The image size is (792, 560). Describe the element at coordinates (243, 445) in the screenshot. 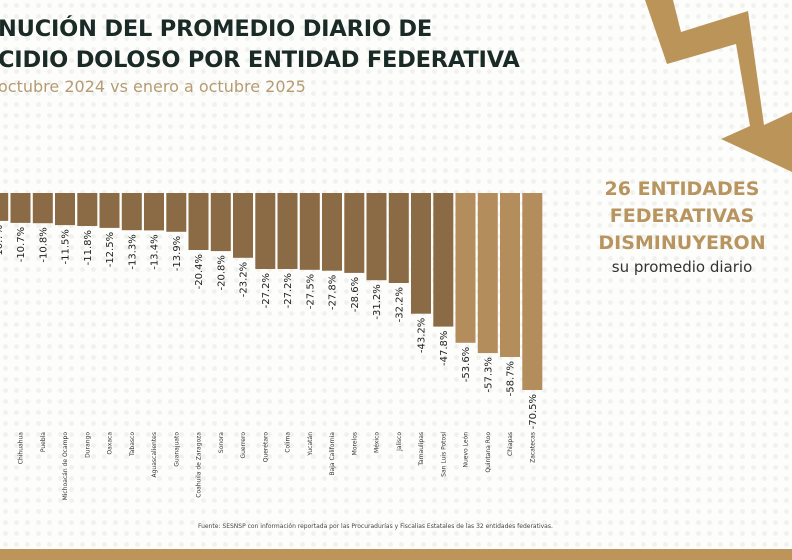

I see `category-label: Guerrero` at that location.